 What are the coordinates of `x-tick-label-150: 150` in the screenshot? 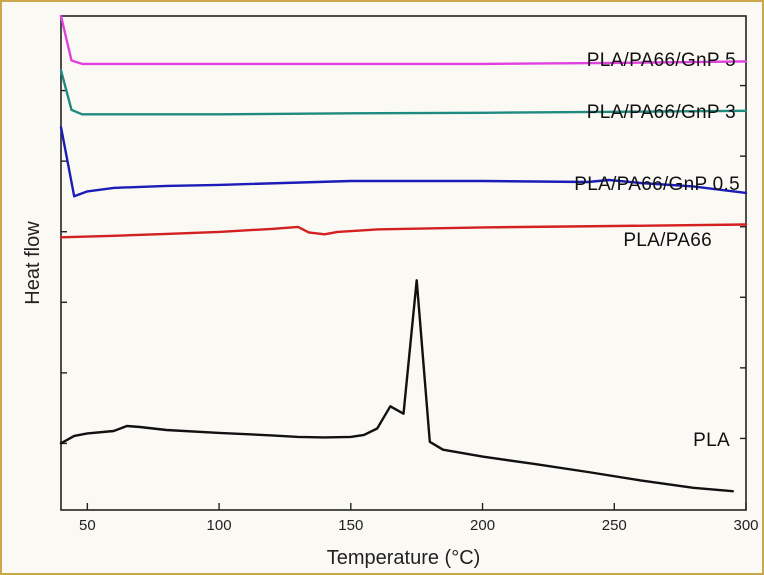 It's located at (350, 525).